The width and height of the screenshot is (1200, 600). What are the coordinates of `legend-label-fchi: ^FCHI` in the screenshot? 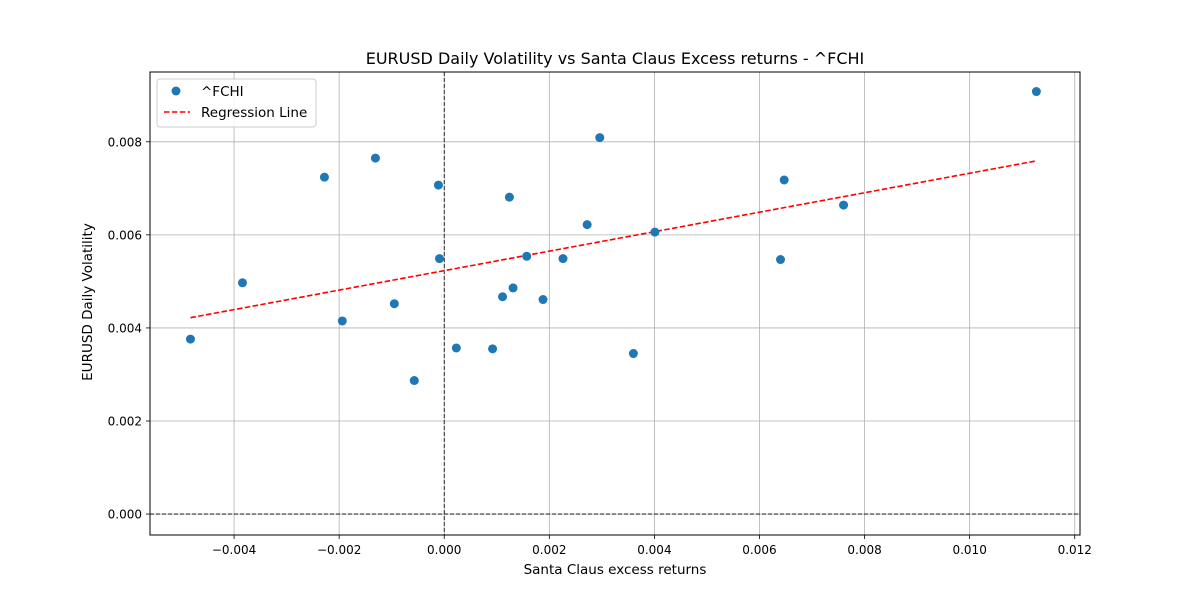 It's located at (222, 92).